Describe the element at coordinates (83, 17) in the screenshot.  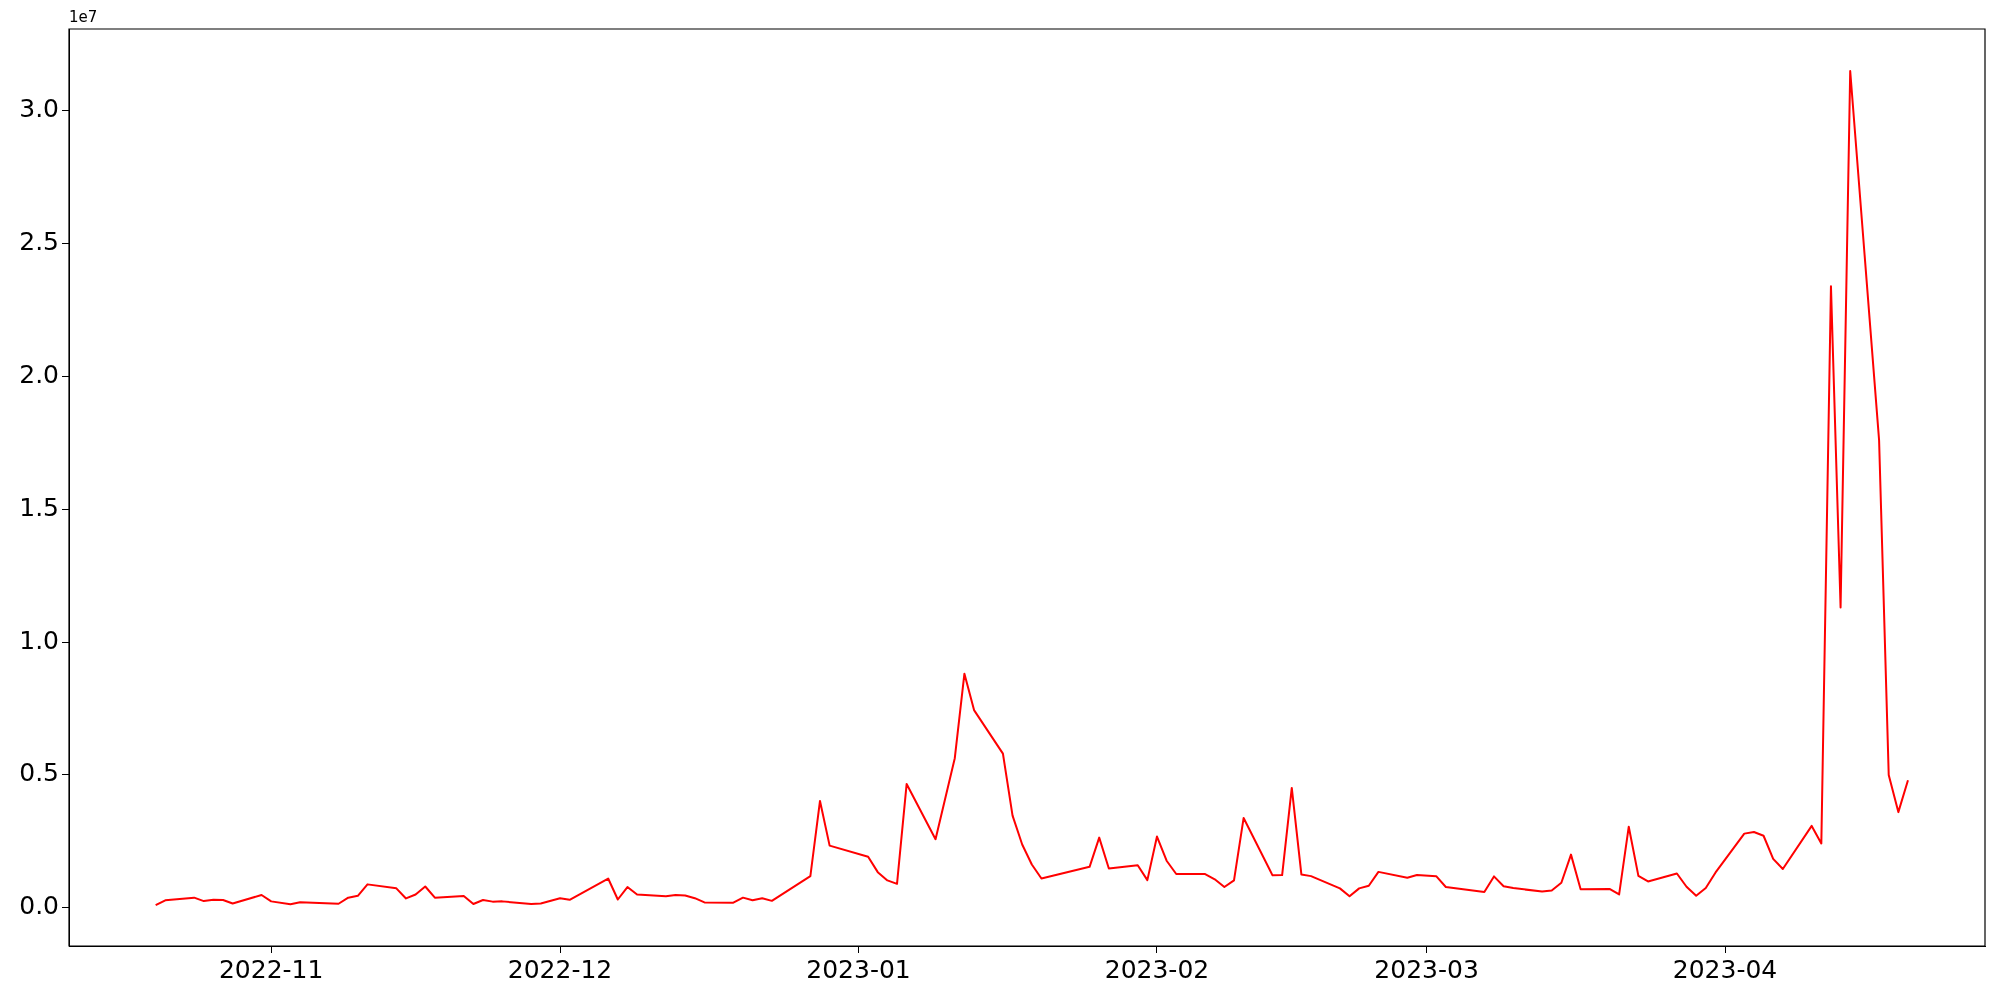
I see `text: 1e7` at that location.